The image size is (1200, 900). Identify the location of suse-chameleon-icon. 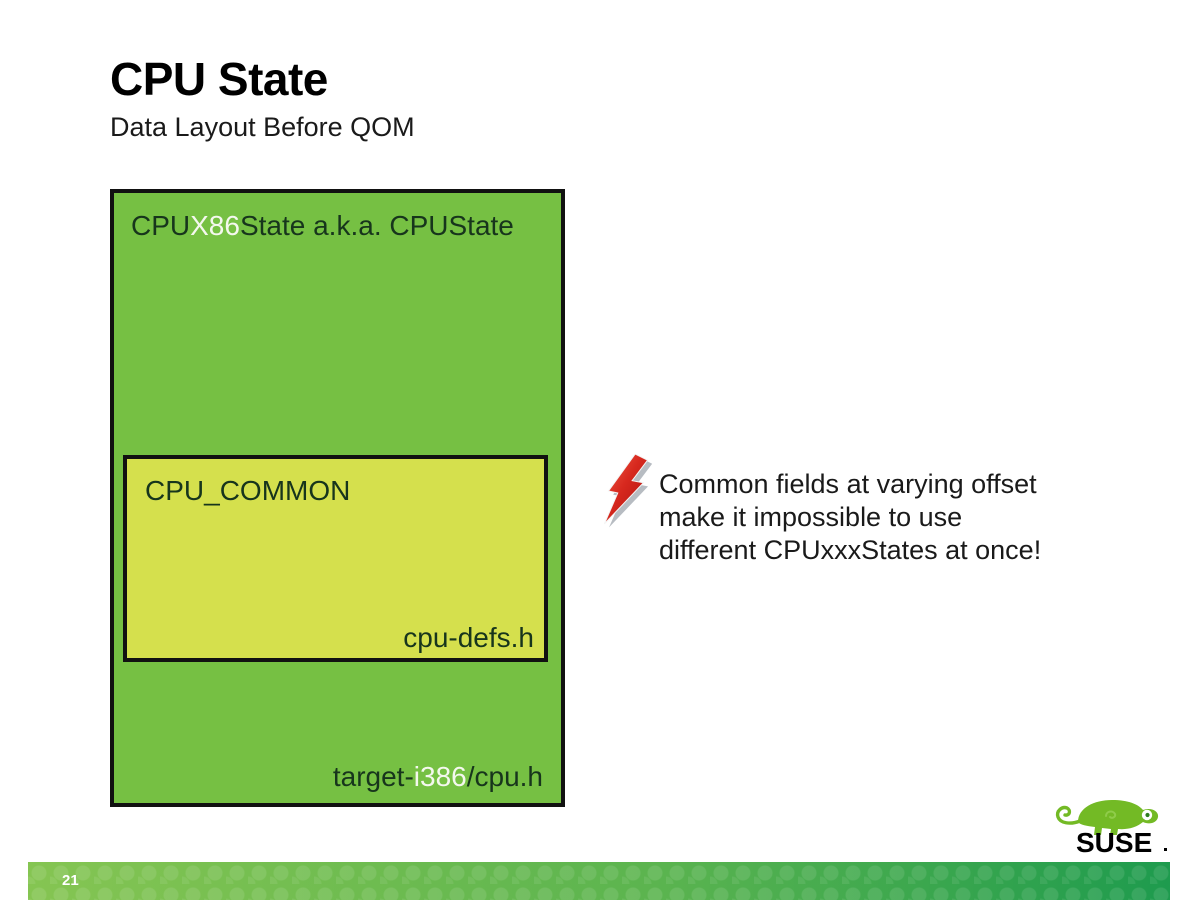
(1107, 817).